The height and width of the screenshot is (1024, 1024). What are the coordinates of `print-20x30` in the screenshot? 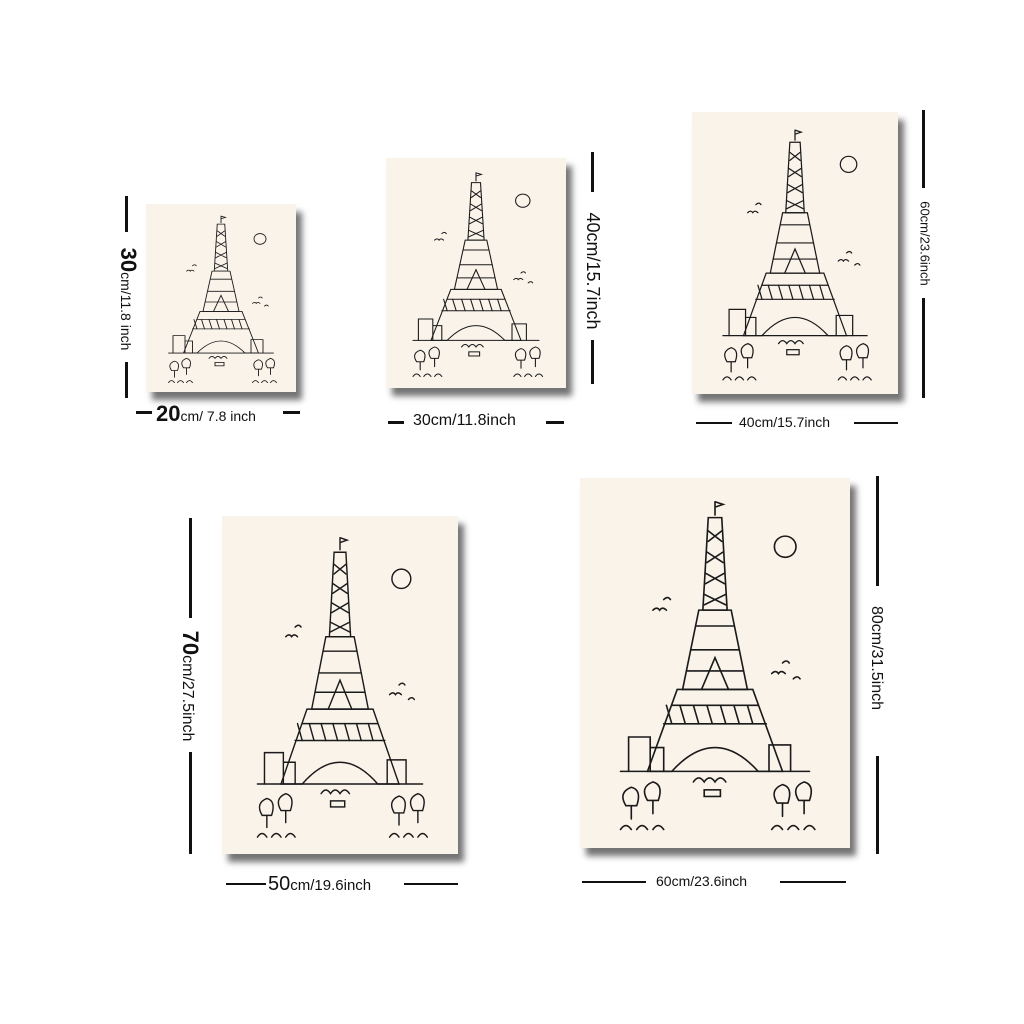 It's located at (221, 298).